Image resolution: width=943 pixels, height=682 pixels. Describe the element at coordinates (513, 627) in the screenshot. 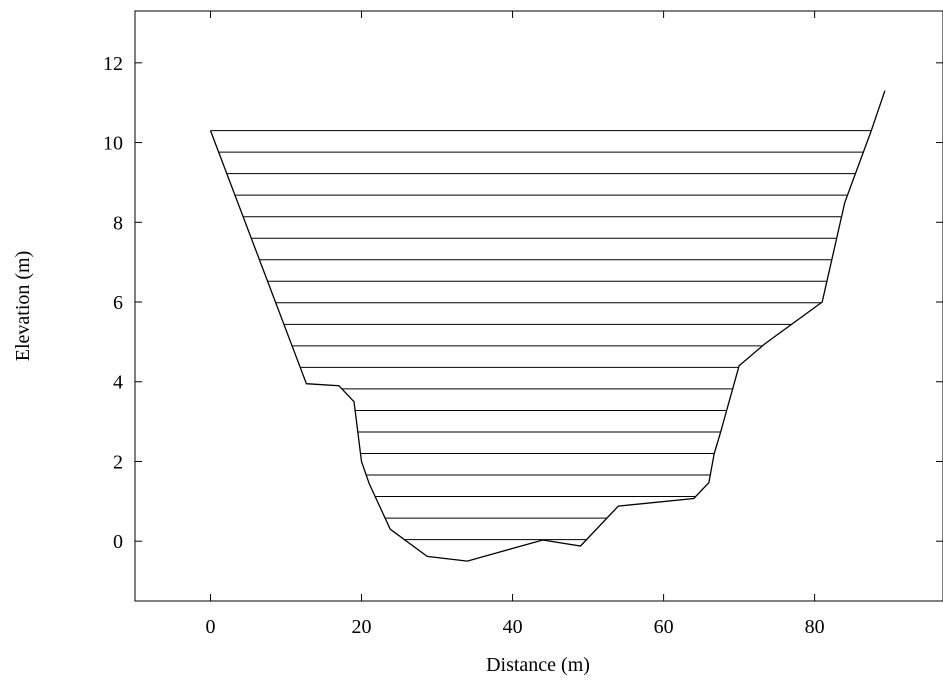

I see `x-tick-label: 40` at that location.